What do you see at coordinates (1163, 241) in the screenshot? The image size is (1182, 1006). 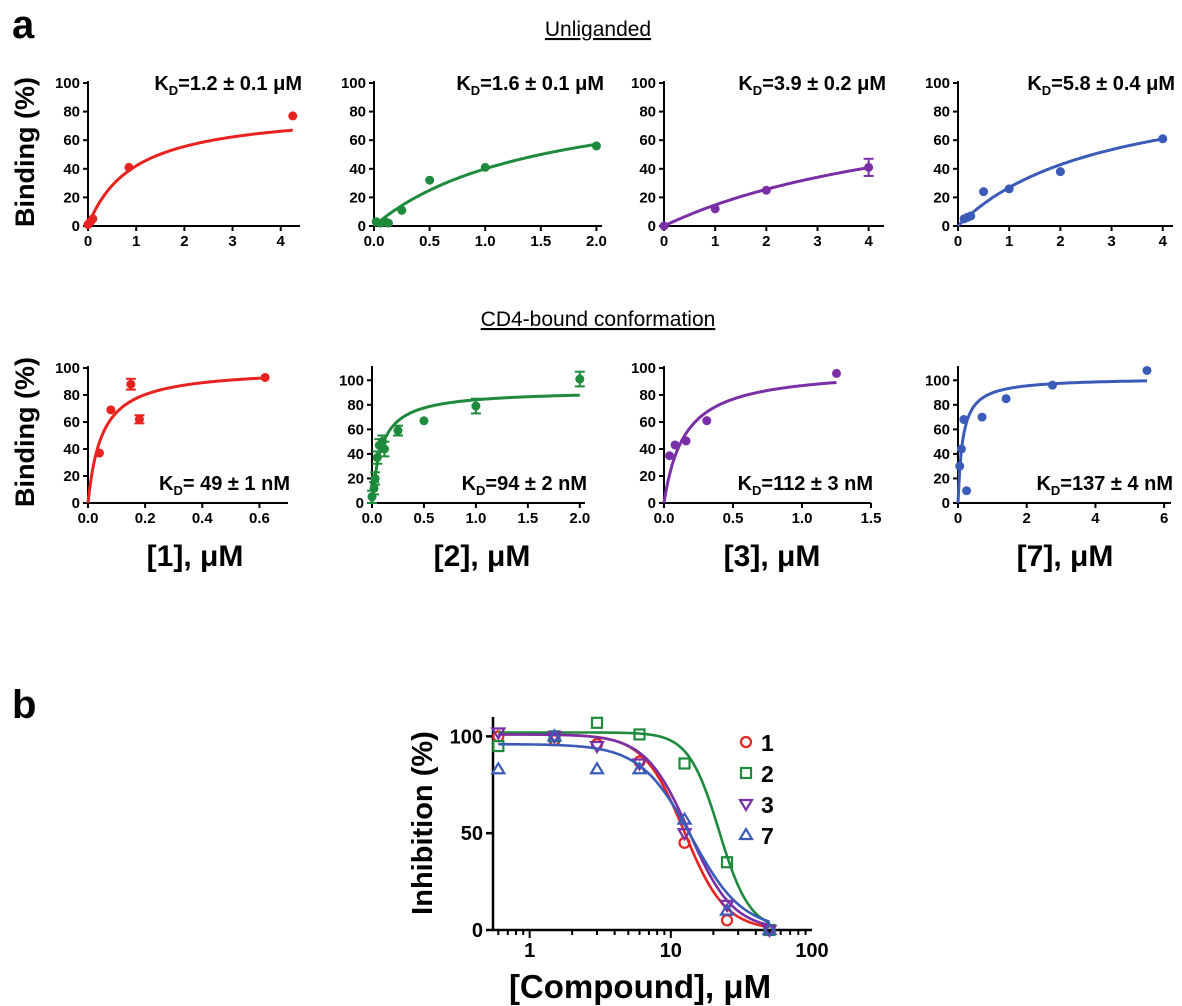 I see `x-tick-label: 4` at bounding box center [1163, 241].